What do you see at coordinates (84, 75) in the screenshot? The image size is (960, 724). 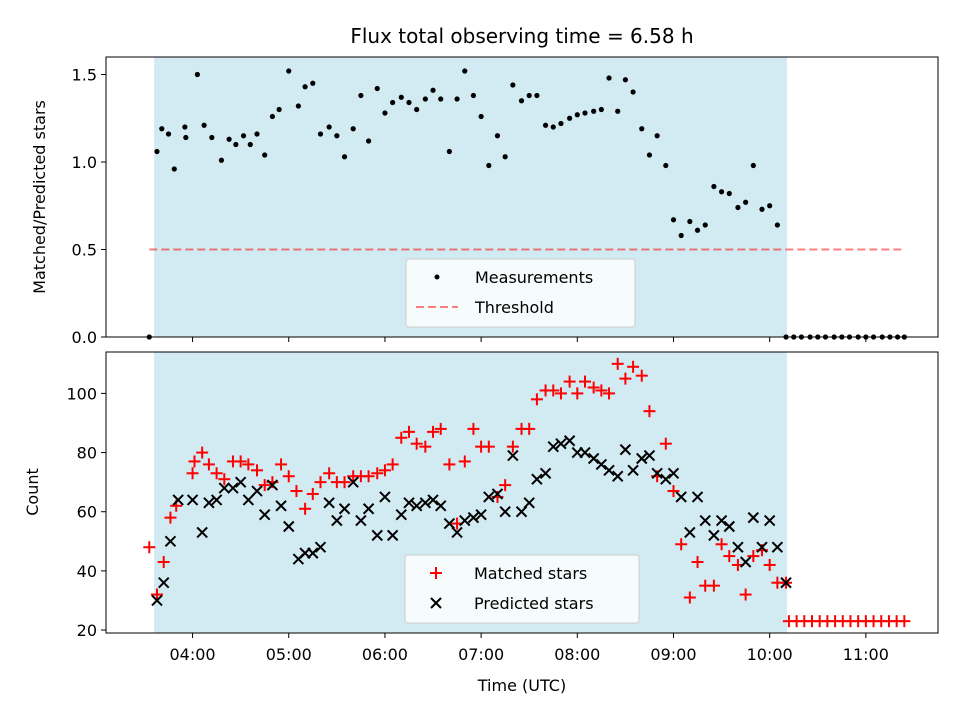 I see `ratio-y-tick-label: 1.5` at bounding box center [84, 75].